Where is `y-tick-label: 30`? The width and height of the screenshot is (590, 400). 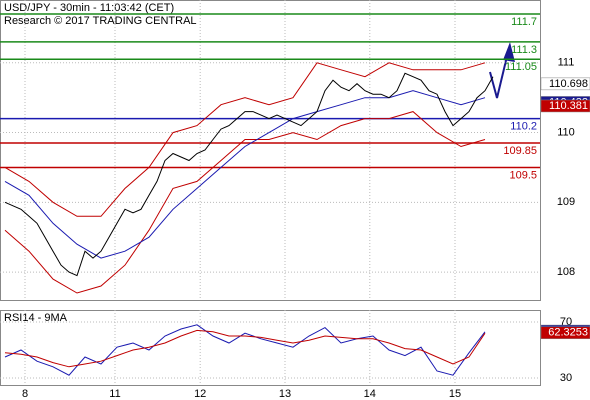 y-tick-label: 30 is located at coordinates (566, 378).